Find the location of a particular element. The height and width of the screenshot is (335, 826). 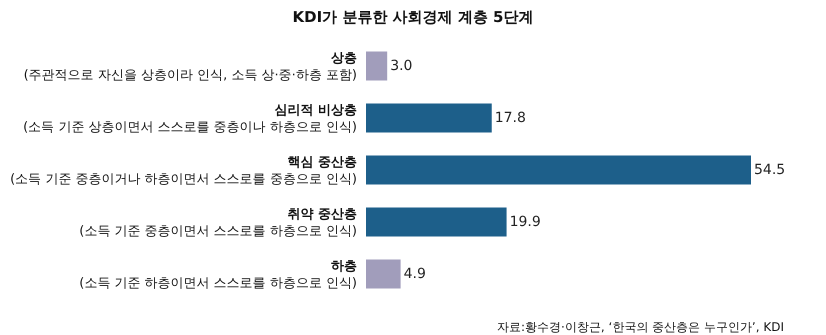

y-tick-label: 취약 중산층 (소득 기준 중층이면서 스스로를 하층으로 인식) is located at coordinates (218, 223).